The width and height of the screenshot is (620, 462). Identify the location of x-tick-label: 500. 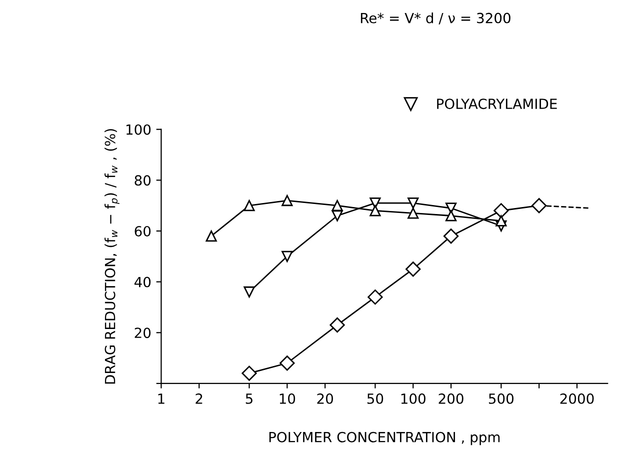
(501, 398).